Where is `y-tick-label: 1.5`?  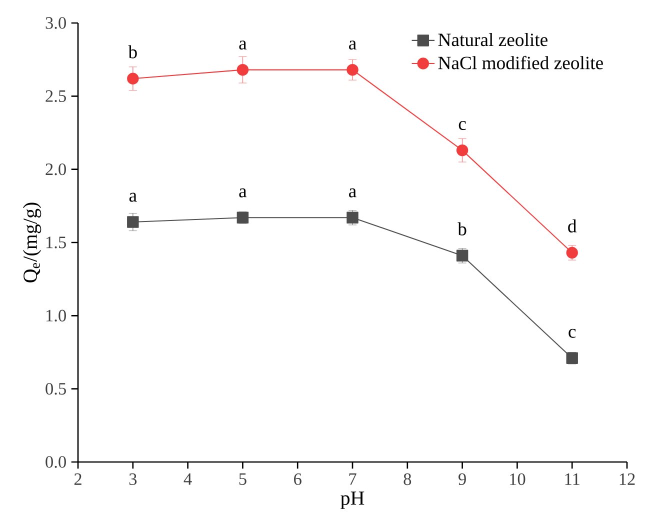 y-tick-label: 1.5 is located at coordinates (56, 242).